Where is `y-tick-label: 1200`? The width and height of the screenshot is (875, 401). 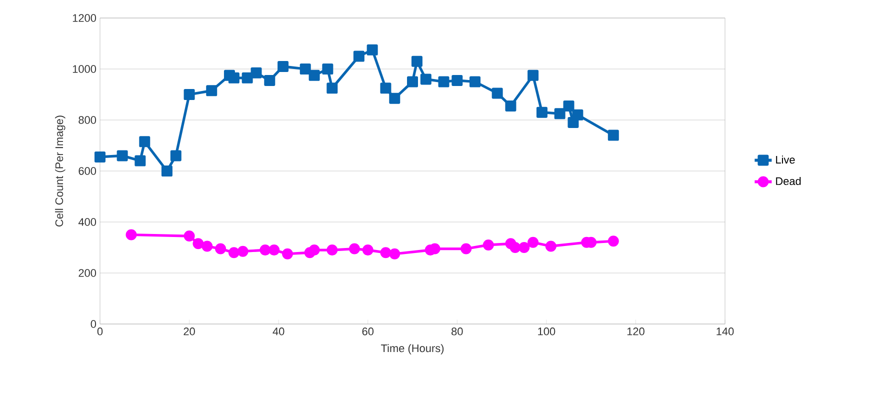 y-tick-label: 1200 is located at coordinates (84, 18).